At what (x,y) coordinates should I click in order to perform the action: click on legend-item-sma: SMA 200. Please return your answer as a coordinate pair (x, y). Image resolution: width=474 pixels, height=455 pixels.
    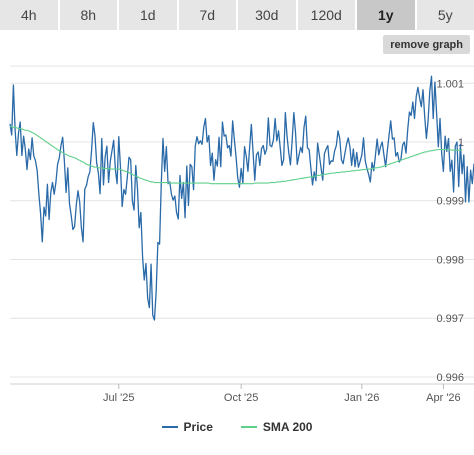
    Looking at the image, I should click on (276, 427).